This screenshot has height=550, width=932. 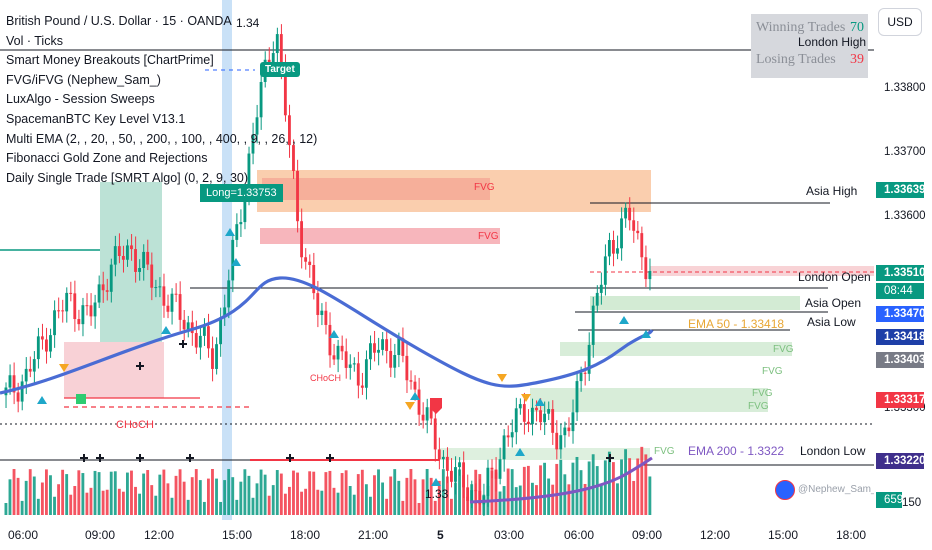 I want to click on session-highlight, so click(x=227, y=260).